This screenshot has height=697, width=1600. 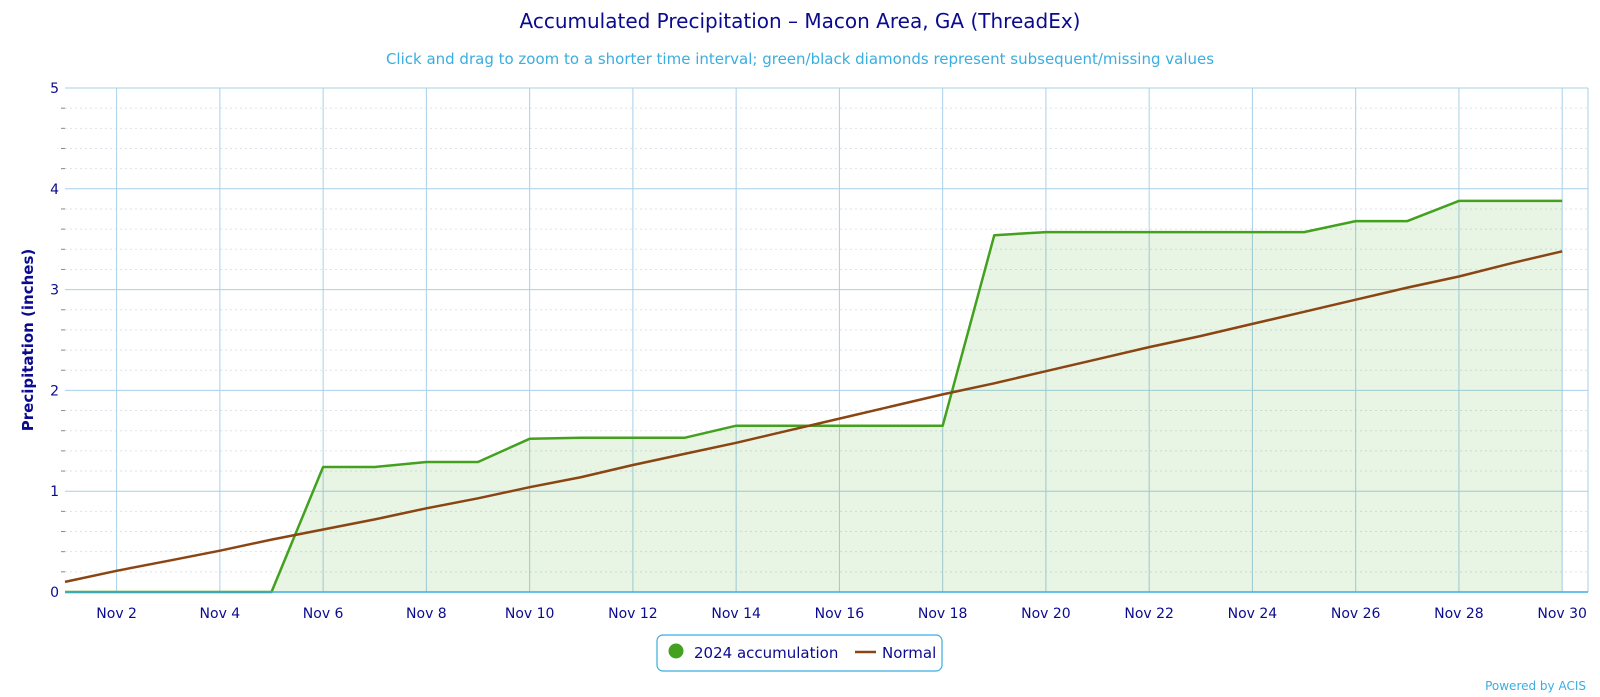 What do you see at coordinates (736, 614) in the screenshot?
I see `x-tick-label: Nov 14` at bounding box center [736, 614].